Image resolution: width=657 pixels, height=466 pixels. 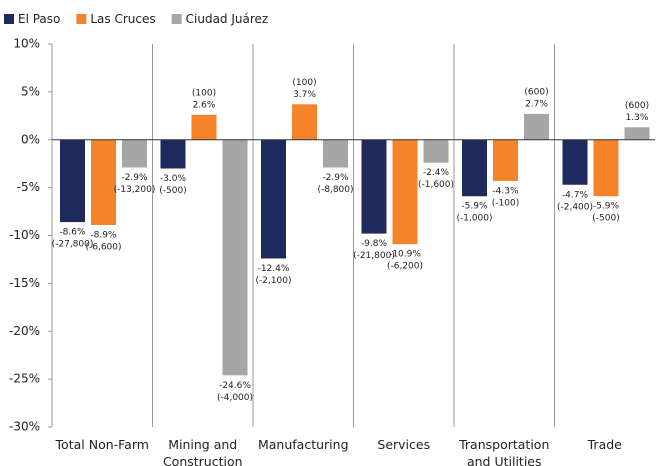 What do you see at coordinates (273, 281) in the screenshot?
I see `job-label: (-2,100)` at bounding box center [273, 281].